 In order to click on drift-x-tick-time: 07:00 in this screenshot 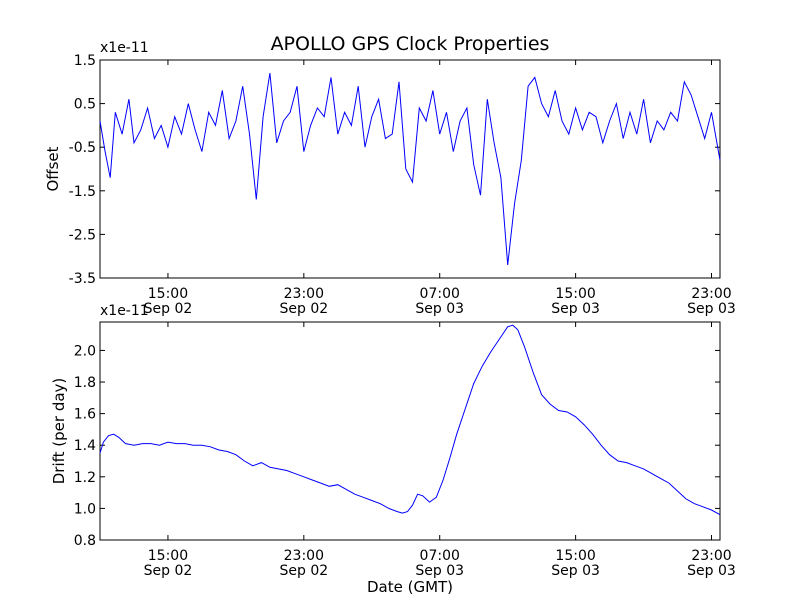, I will do `click(440, 556)`.